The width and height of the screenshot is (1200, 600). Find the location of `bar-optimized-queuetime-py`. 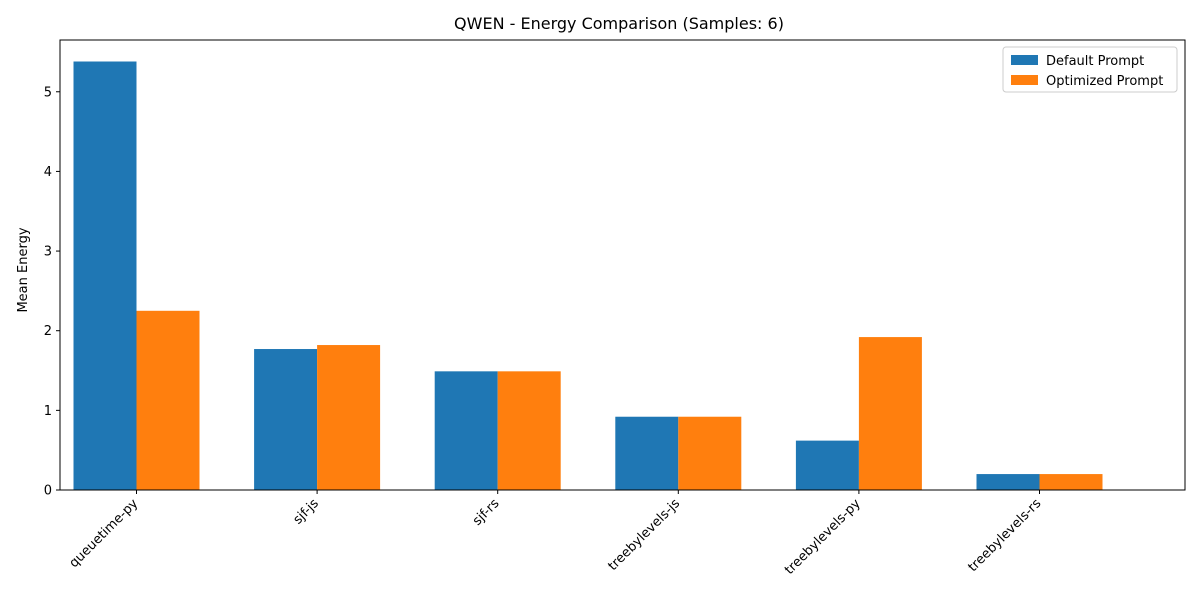

bar-optimized-queuetime-py is located at coordinates (168, 400).